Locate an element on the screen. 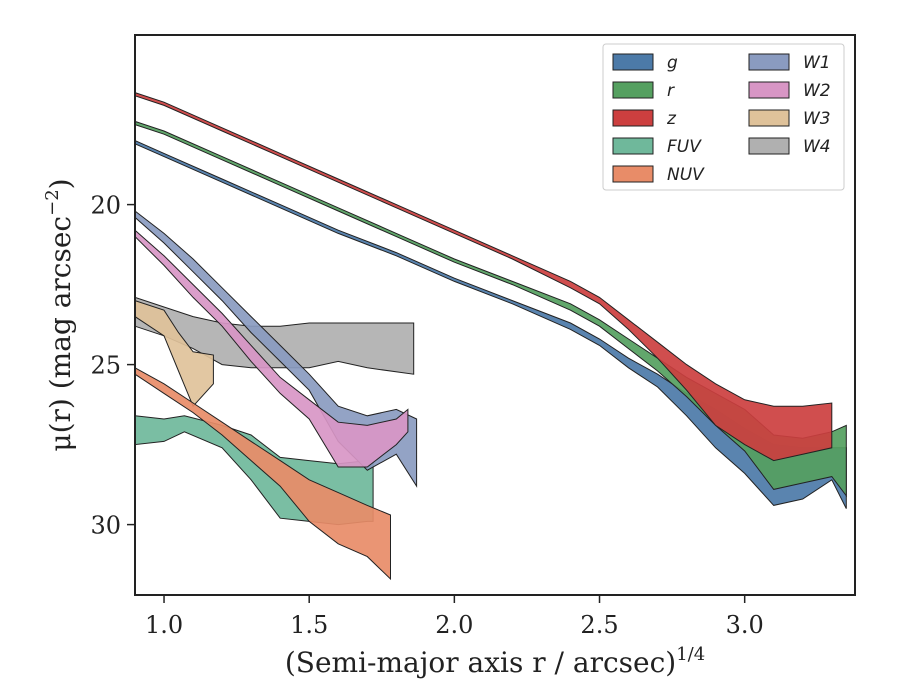 Image resolution: width=900 pixels, height=700 pixels. y-axis-label: μ(r) (mag arcsec−2) is located at coordinates (59, 314).